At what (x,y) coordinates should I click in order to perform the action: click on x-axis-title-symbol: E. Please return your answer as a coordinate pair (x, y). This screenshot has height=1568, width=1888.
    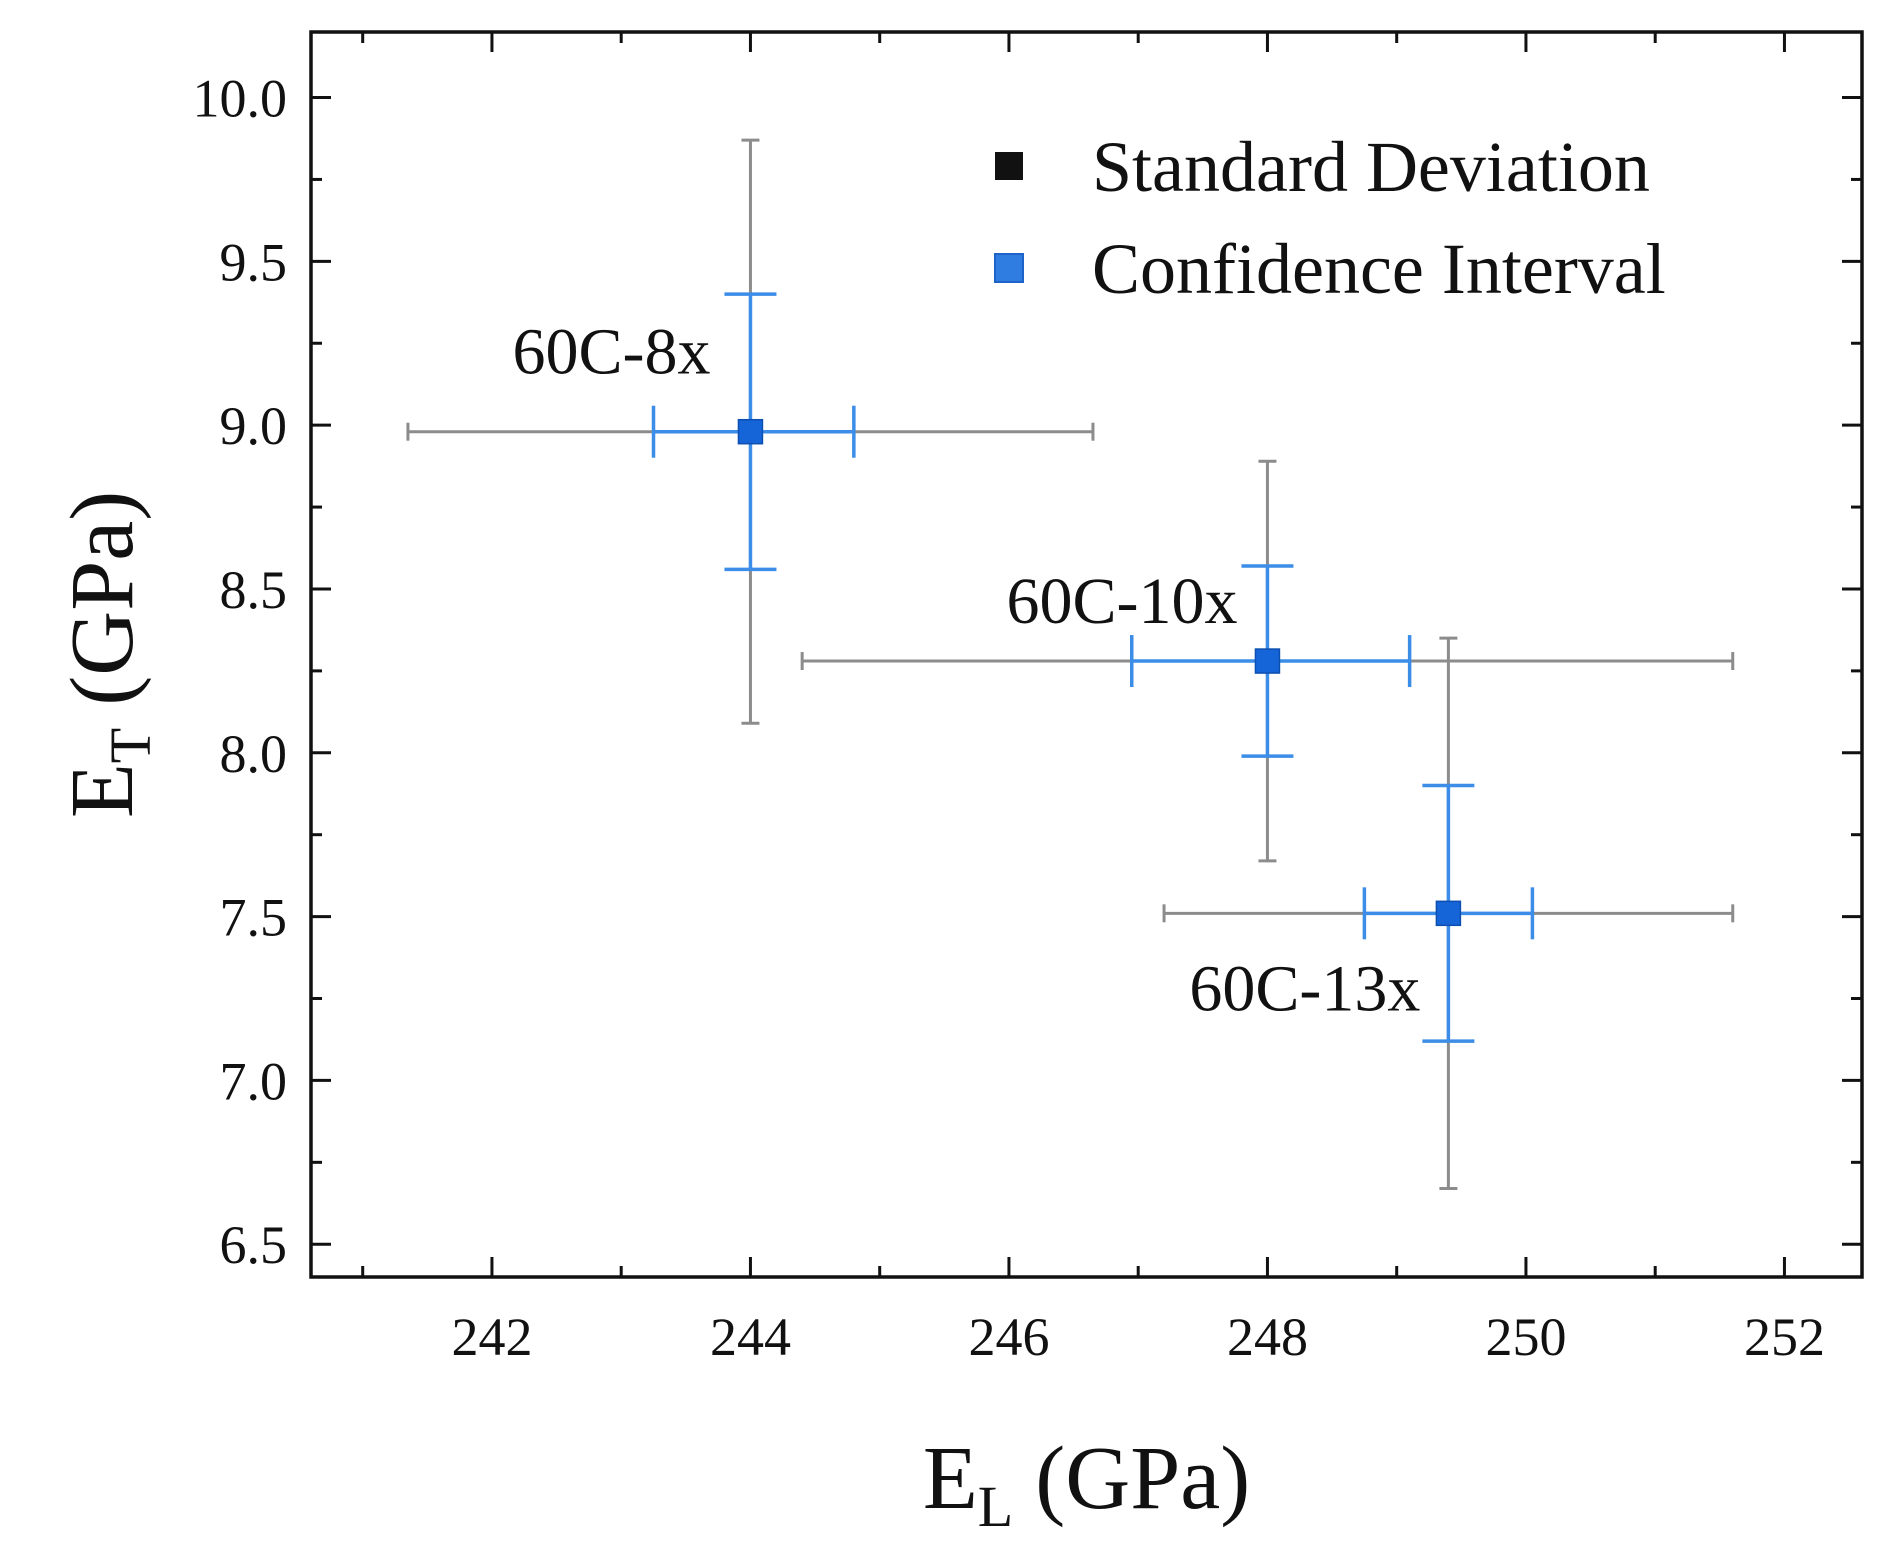
    Looking at the image, I should click on (950, 1478).